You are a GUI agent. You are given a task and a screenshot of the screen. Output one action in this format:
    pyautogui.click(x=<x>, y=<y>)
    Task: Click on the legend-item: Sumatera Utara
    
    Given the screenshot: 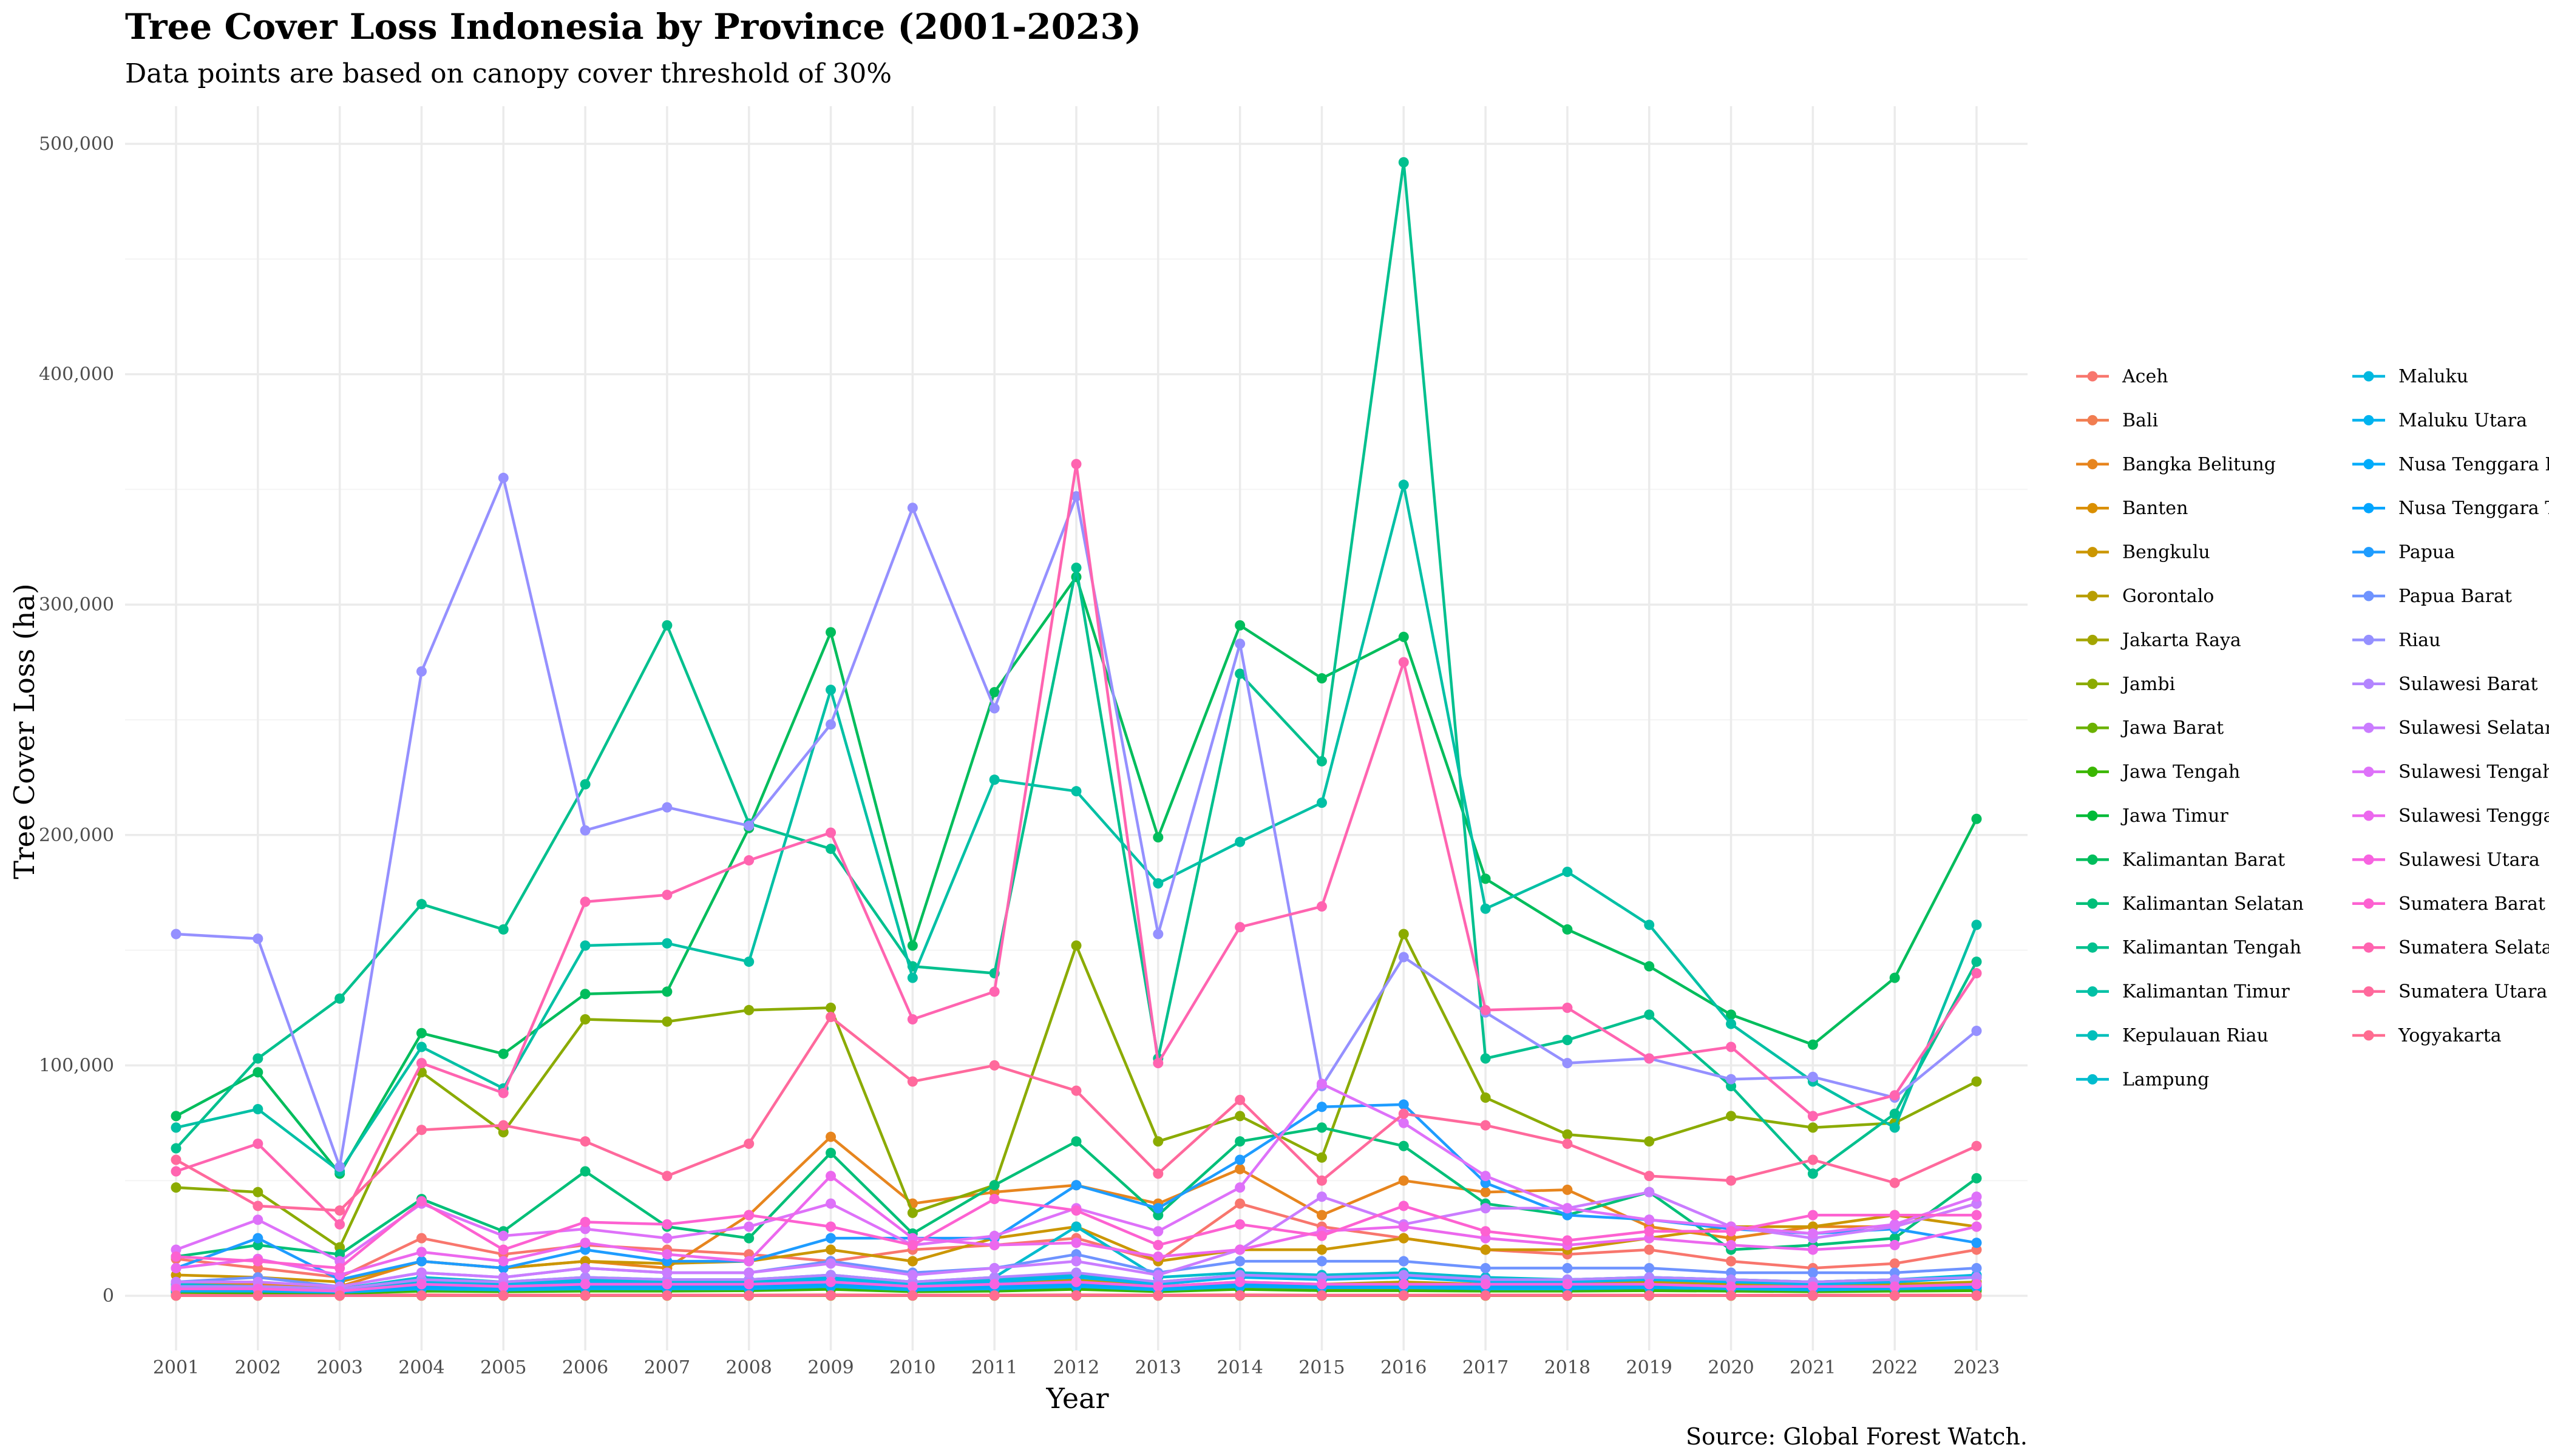 What is the action you would take?
    pyautogui.click(x=2450, y=992)
    